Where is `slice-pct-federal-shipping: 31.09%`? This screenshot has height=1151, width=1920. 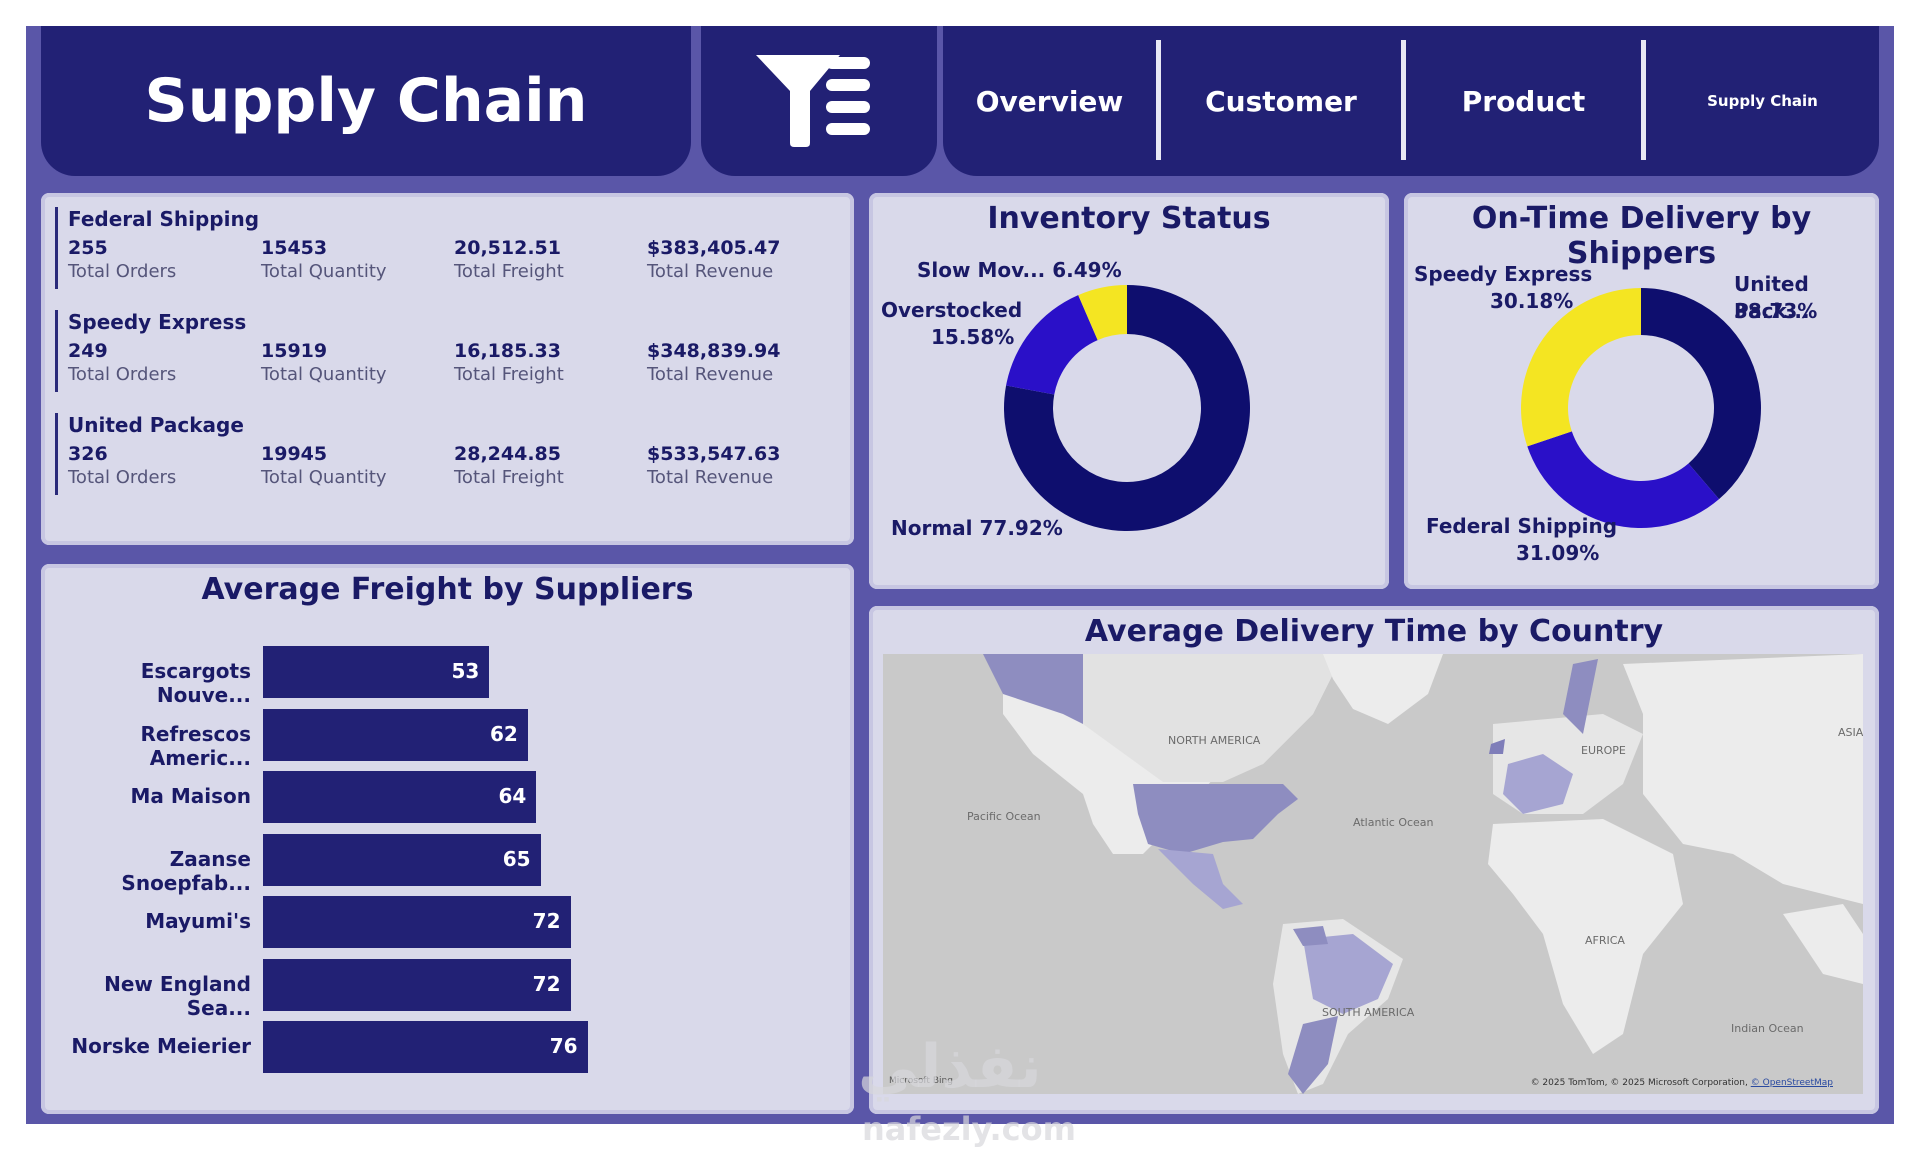 slice-pct-federal-shipping: 31.09% is located at coordinates (1558, 553).